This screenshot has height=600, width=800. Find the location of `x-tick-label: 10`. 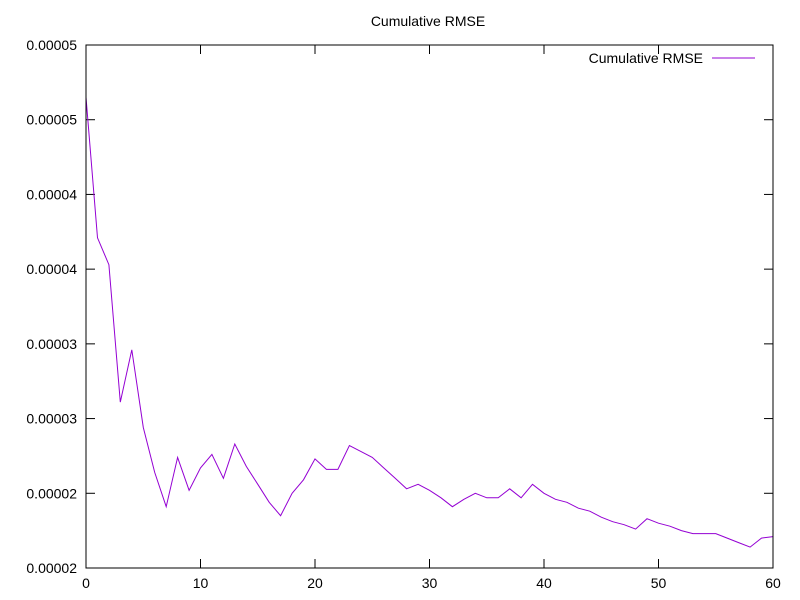

x-tick-label: 10 is located at coordinates (201, 583).